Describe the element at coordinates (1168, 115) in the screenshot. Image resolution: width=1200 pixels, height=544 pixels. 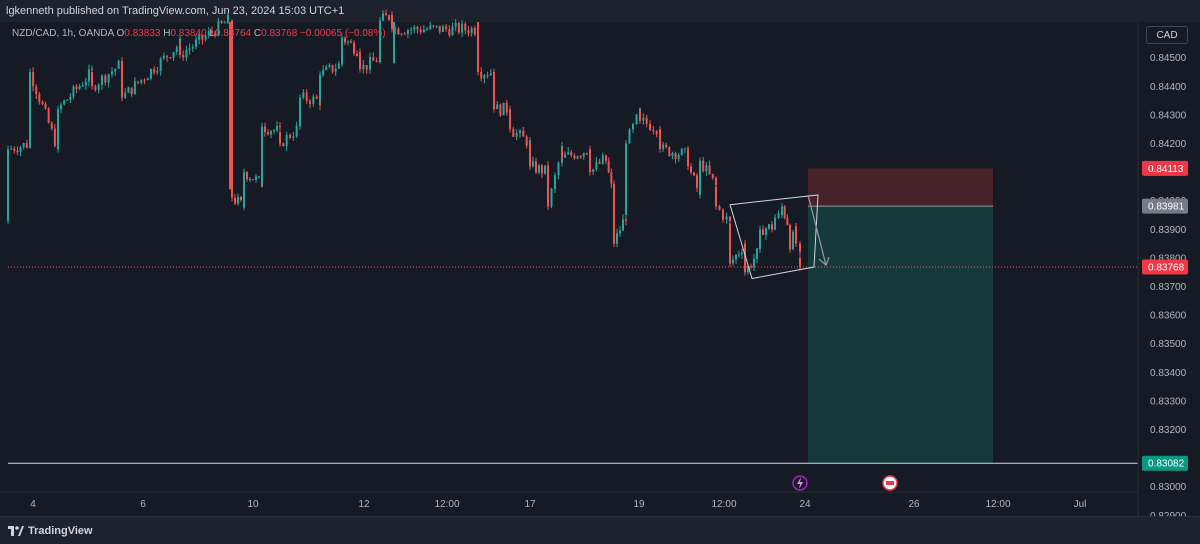
I see `price-tick-label: 0.84300` at that location.